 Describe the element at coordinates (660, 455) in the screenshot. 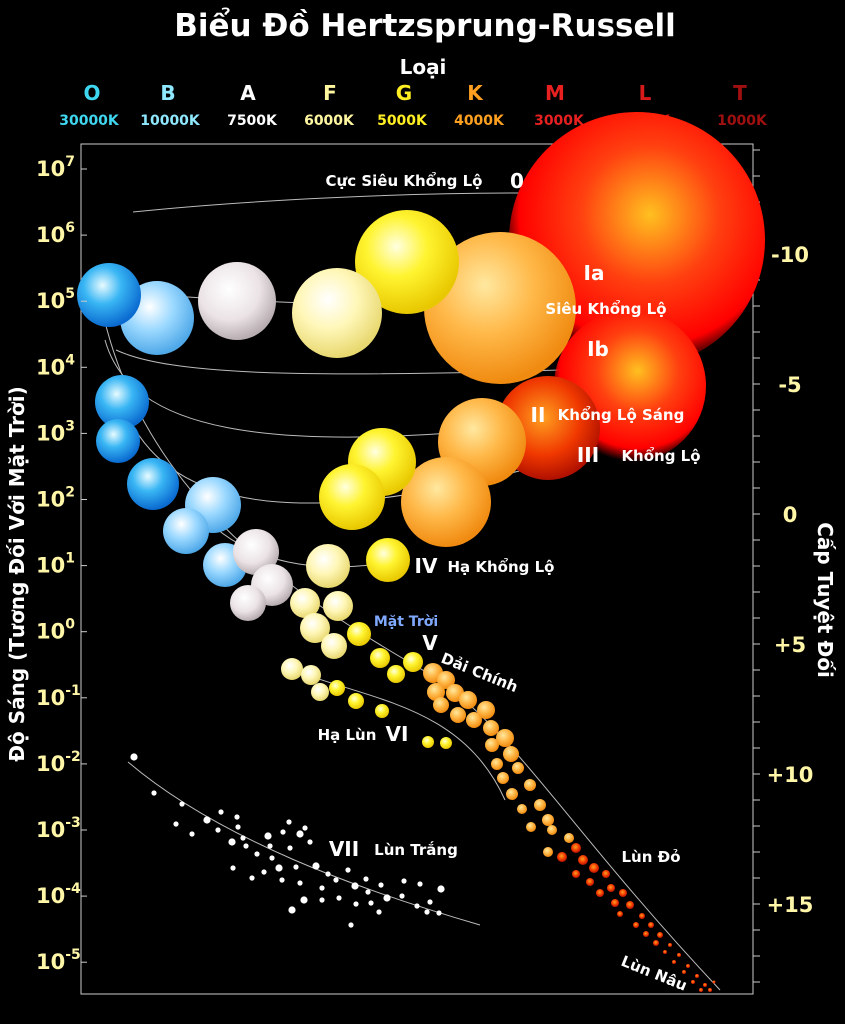

I see `label-giants: Khổng Lộ` at that location.